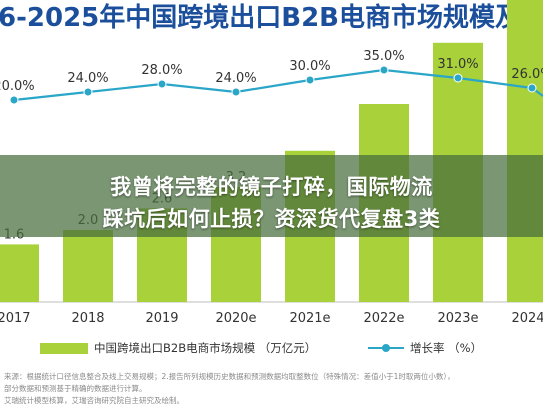  I want to click on growth-point-2017, so click(14, 100).